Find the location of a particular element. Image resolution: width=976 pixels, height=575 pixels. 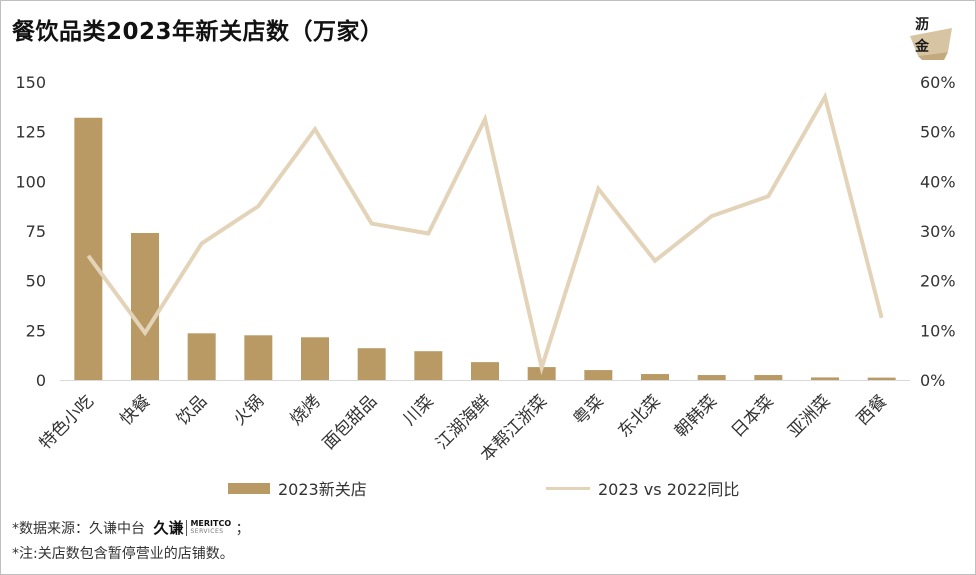

legend-swatch-line is located at coordinates (568, 488).